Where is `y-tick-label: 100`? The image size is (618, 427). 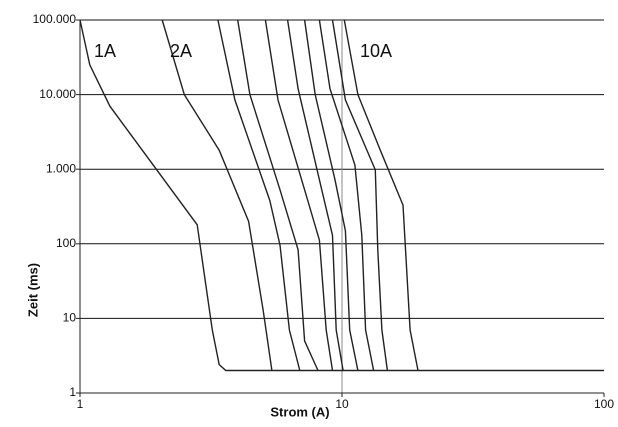
y-tick-label: 100 is located at coordinates (66, 243).